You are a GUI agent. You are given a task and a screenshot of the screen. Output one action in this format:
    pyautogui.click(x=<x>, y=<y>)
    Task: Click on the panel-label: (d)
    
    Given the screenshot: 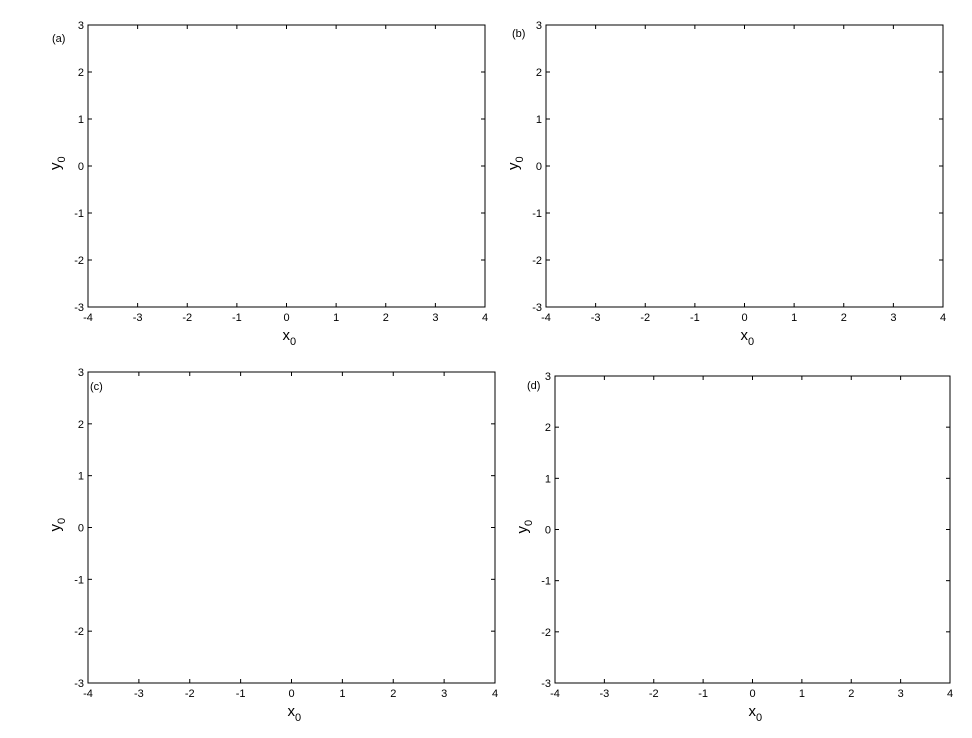 What is the action you would take?
    pyautogui.click(x=533, y=386)
    